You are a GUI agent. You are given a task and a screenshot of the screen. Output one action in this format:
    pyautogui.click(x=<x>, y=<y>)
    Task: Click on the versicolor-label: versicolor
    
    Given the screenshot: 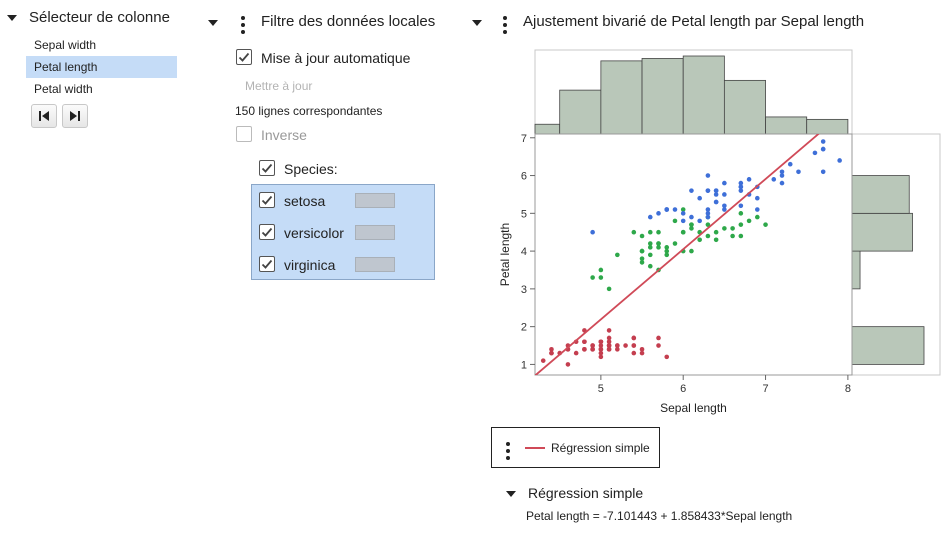 What is the action you would take?
    pyautogui.click(x=314, y=233)
    